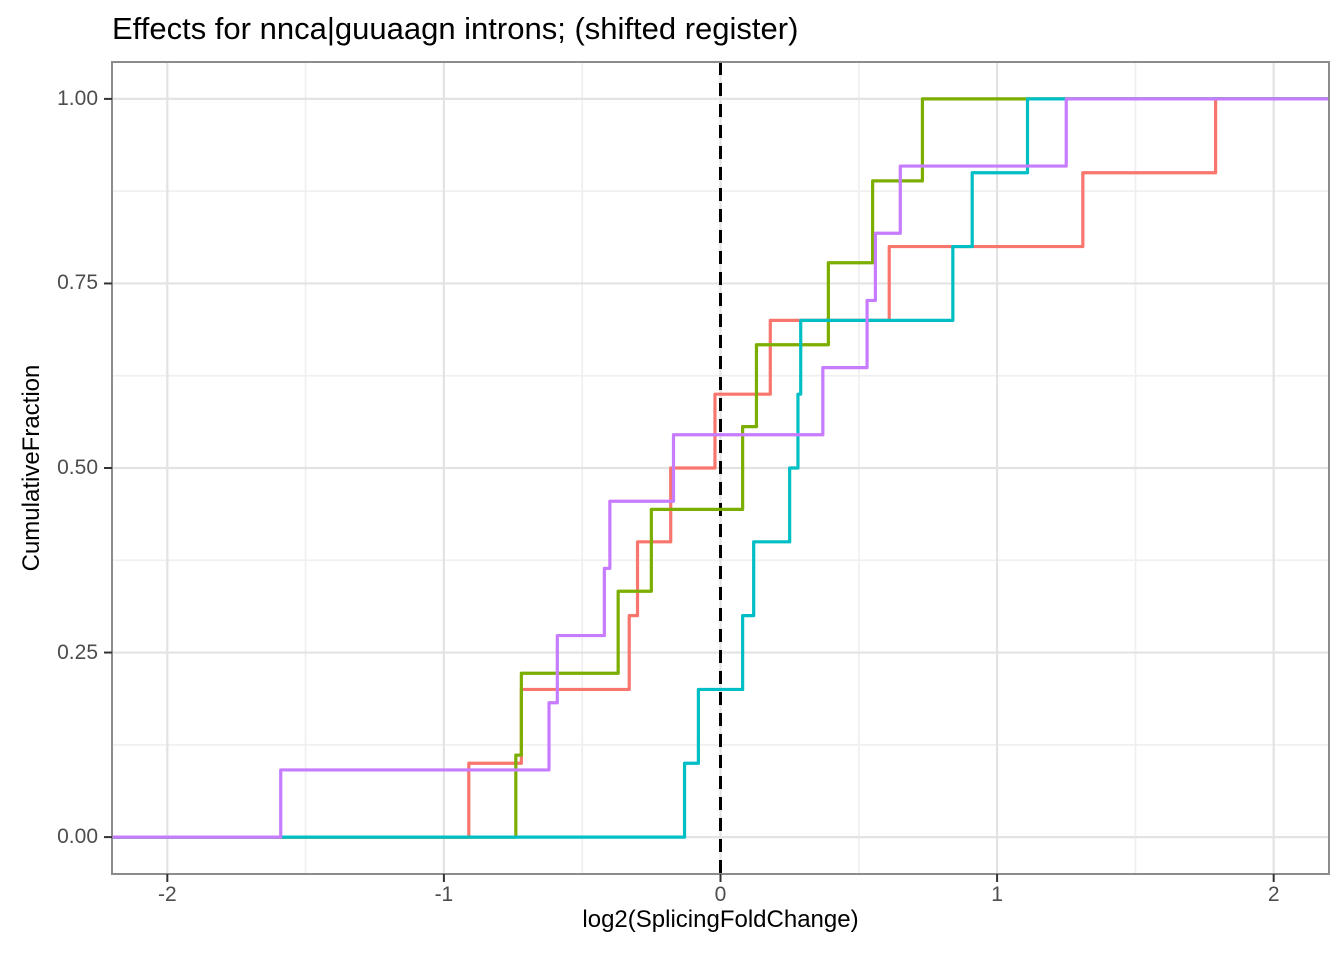 This screenshot has width=1344, height=960. What do you see at coordinates (77, 652) in the screenshot?
I see `y-tick-label: 0.25` at bounding box center [77, 652].